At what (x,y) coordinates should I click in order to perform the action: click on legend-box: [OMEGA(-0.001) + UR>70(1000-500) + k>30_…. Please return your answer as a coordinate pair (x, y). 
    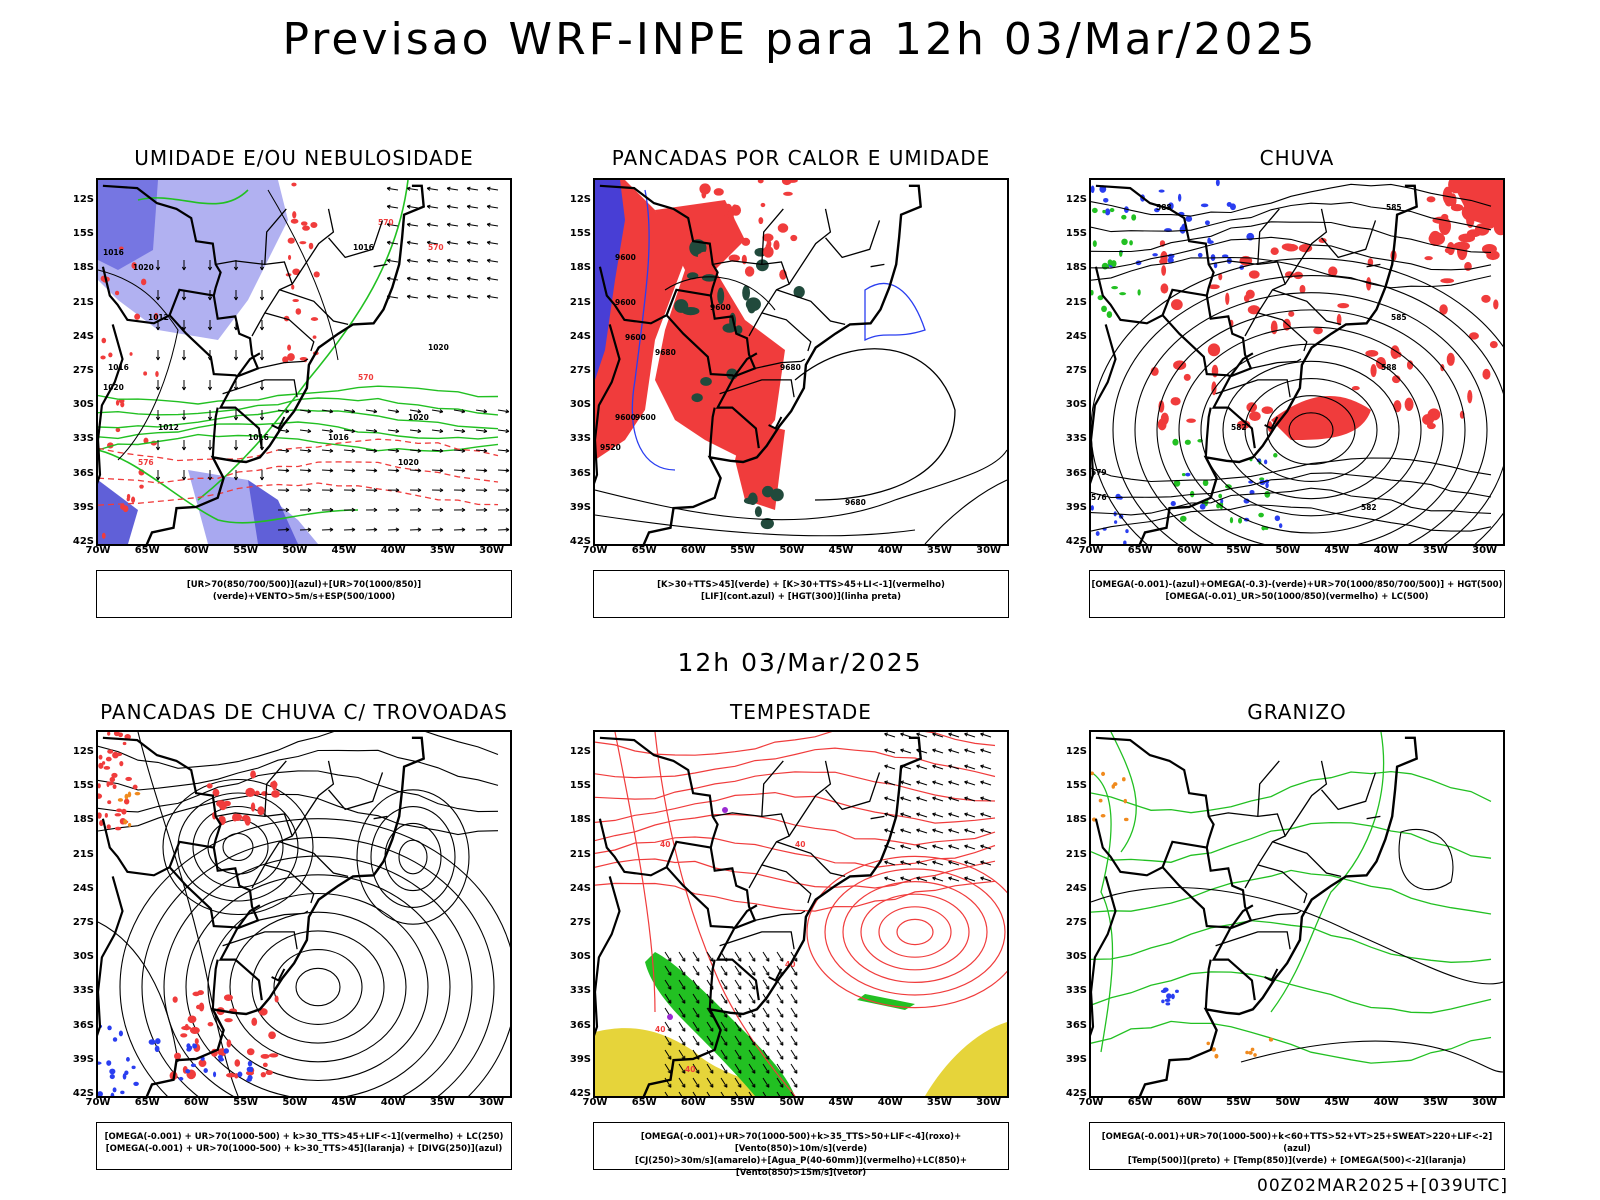
    Looking at the image, I should click on (304, 1146).